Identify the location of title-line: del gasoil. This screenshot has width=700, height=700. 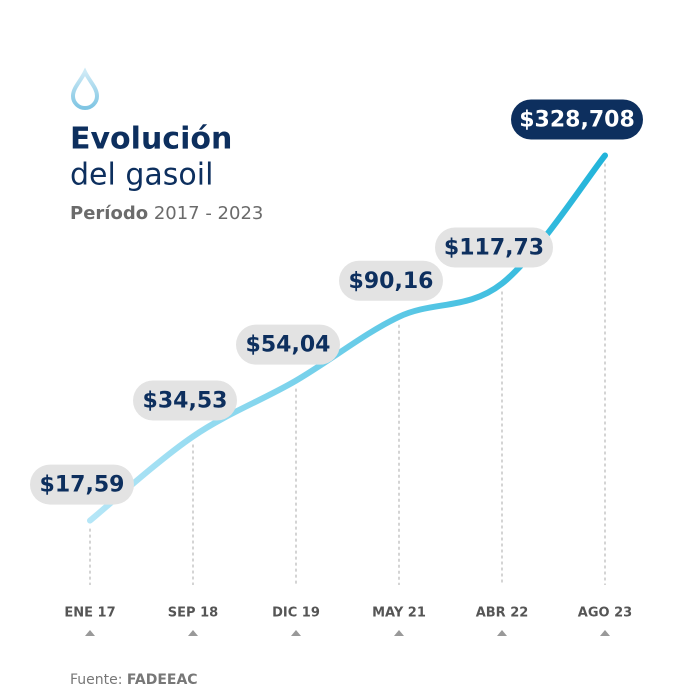
(141, 175).